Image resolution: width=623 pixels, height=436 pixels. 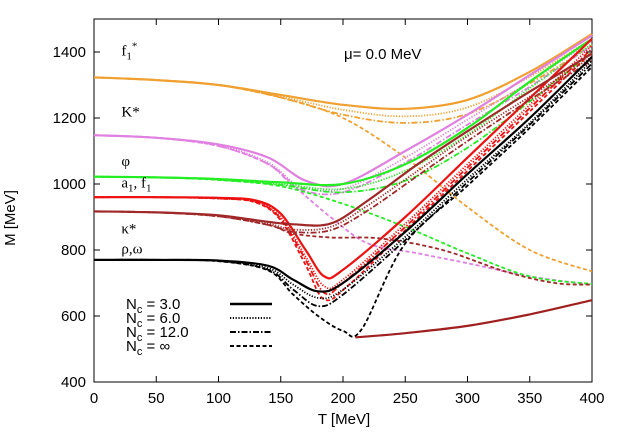 What do you see at coordinates (199, 348) in the screenshot?
I see `legend-entry-ncinf: Nc = ∞` at bounding box center [199, 348].